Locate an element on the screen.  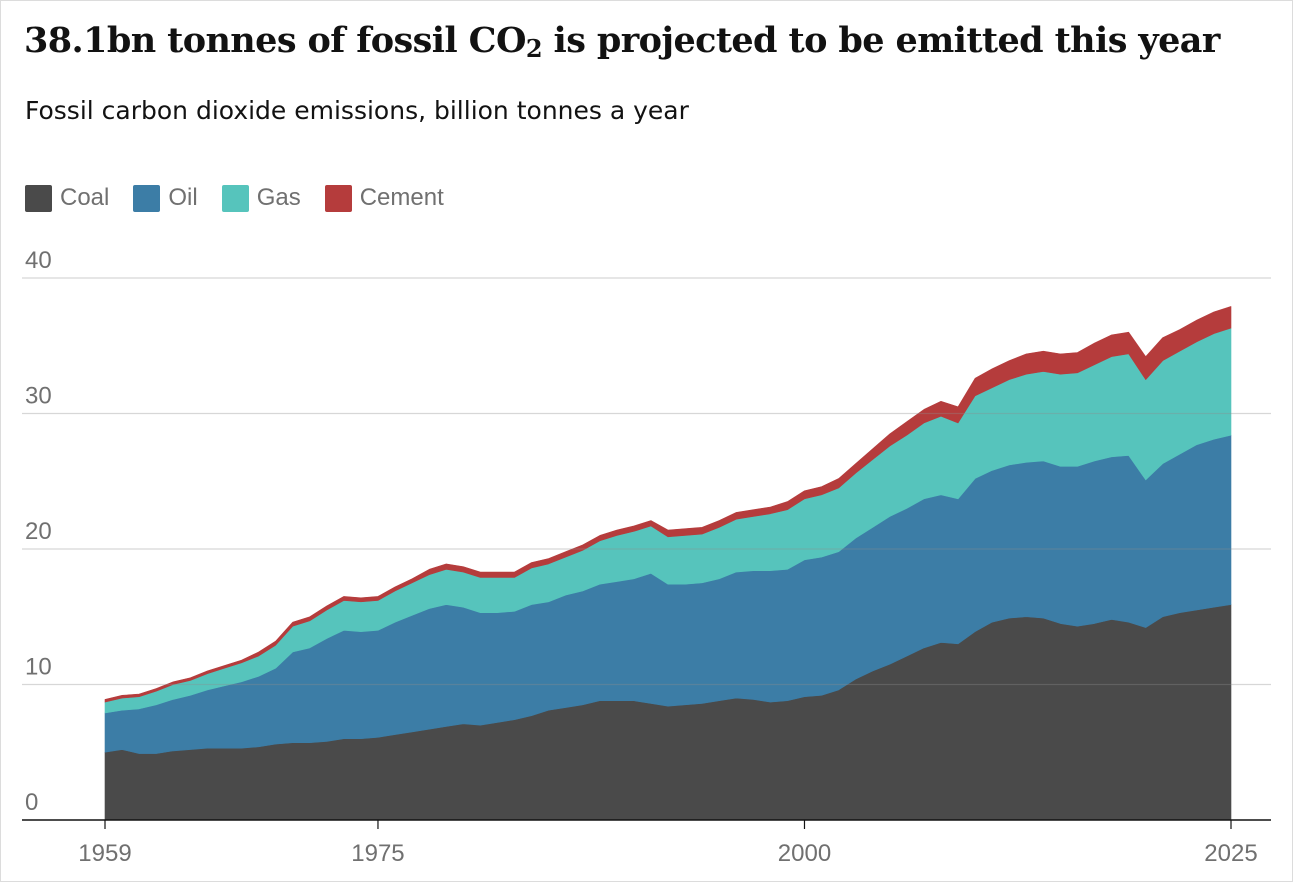
y-tick-label-20: 20 is located at coordinates (38, 531).